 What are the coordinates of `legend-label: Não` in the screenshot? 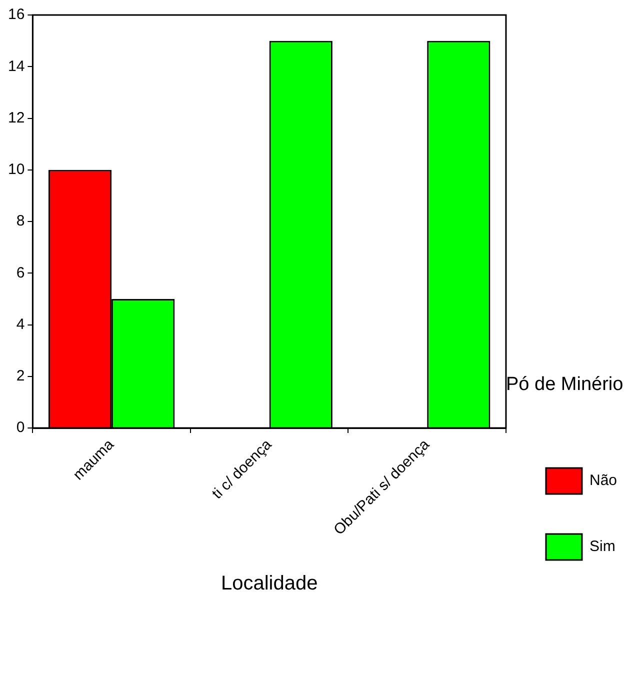 It's located at (603, 481).